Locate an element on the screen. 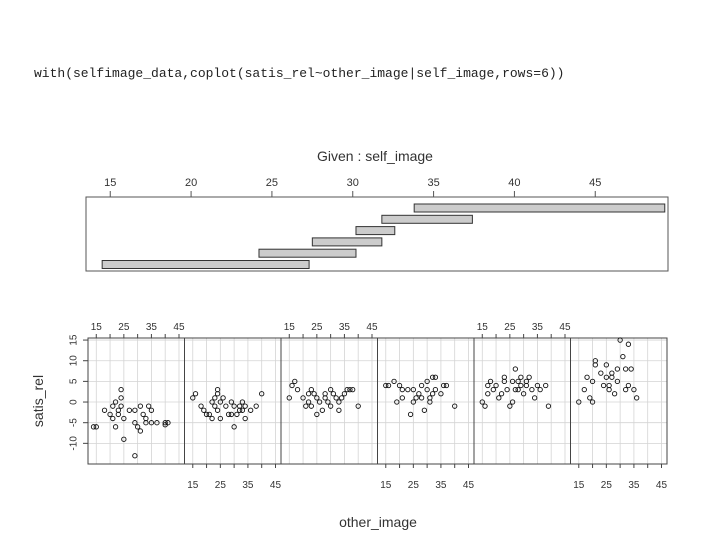 This screenshot has height=540, width=720. given-axis-tick-label: 25 is located at coordinates (272, 183).